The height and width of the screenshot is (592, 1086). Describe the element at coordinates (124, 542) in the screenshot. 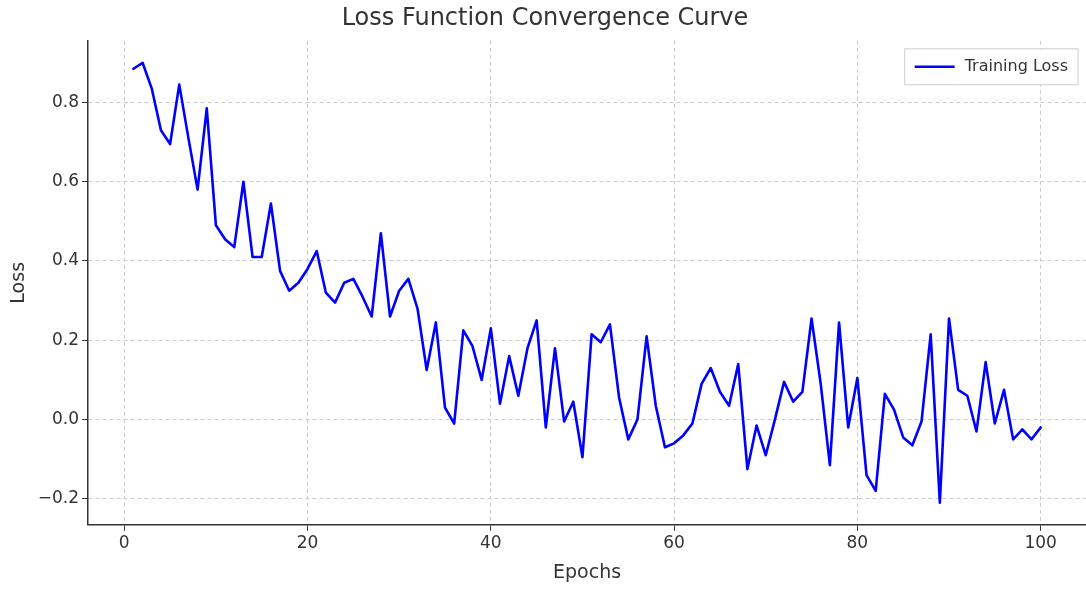

I see `x-tick-label: 0` at that location.